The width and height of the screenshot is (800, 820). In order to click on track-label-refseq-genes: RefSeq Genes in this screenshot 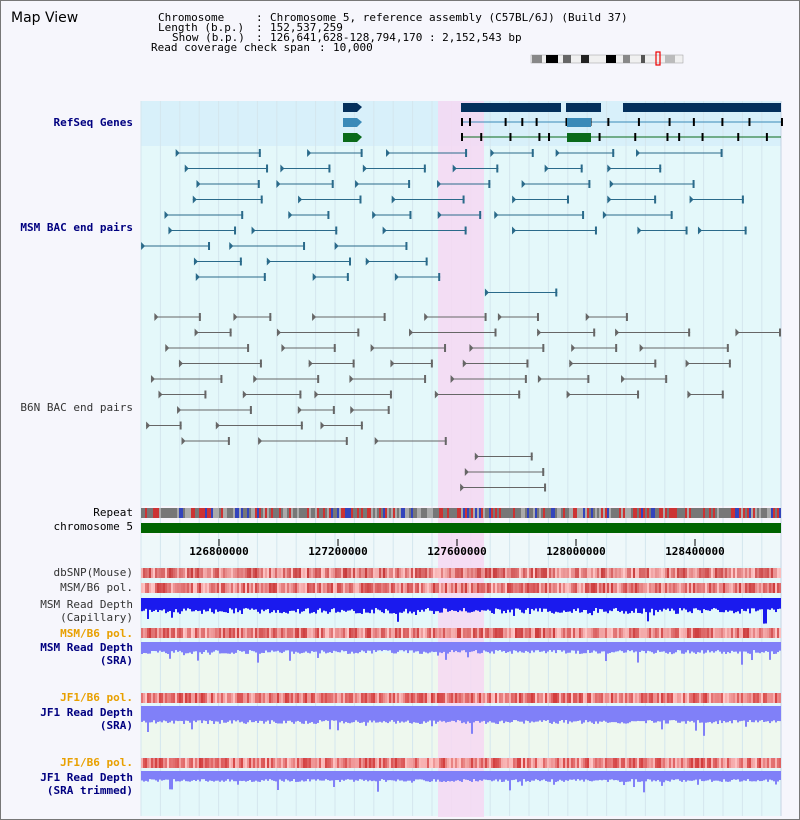, I will do `click(93, 122)`.